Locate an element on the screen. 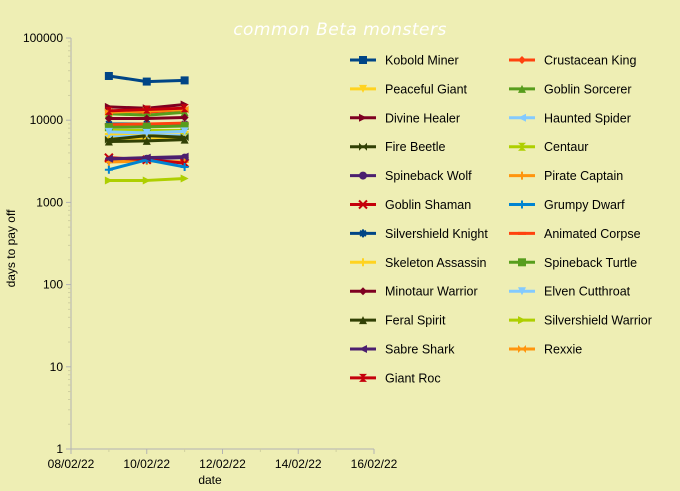  legend-item: Grumpy Dwarf is located at coordinates (567, 205).